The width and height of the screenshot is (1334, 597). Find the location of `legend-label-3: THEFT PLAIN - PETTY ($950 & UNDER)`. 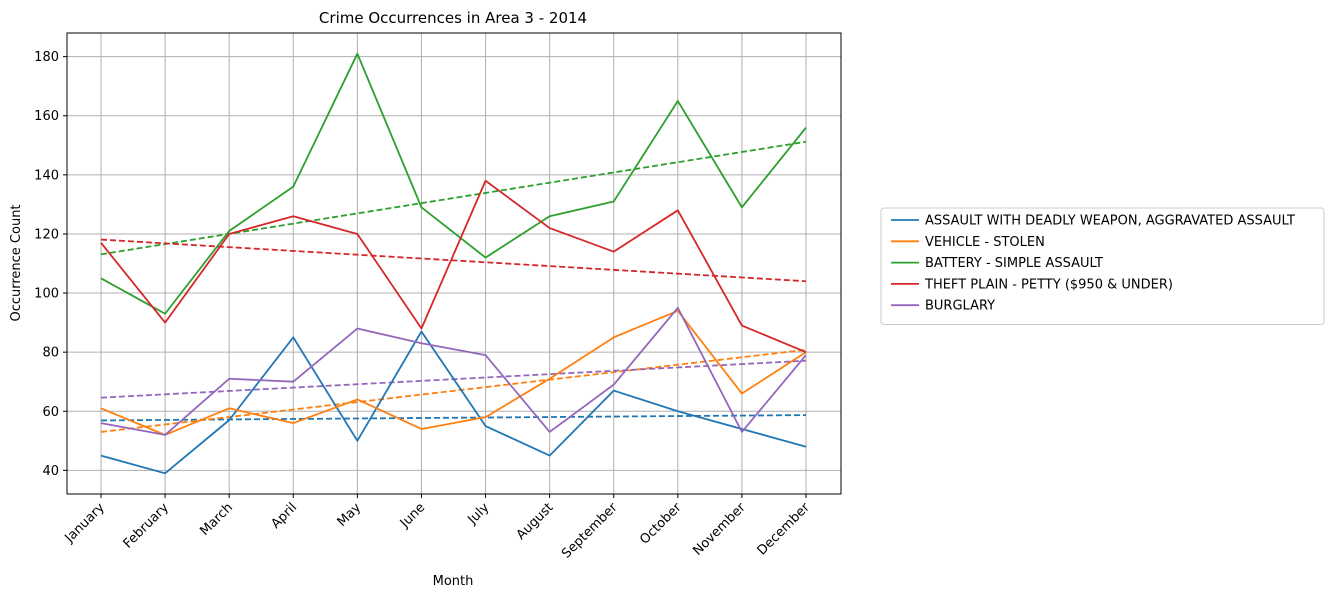

legend-label-3: THEFT PLAIN - PETTY ($950 & UNDER) is located at coordinates (1048, 284).